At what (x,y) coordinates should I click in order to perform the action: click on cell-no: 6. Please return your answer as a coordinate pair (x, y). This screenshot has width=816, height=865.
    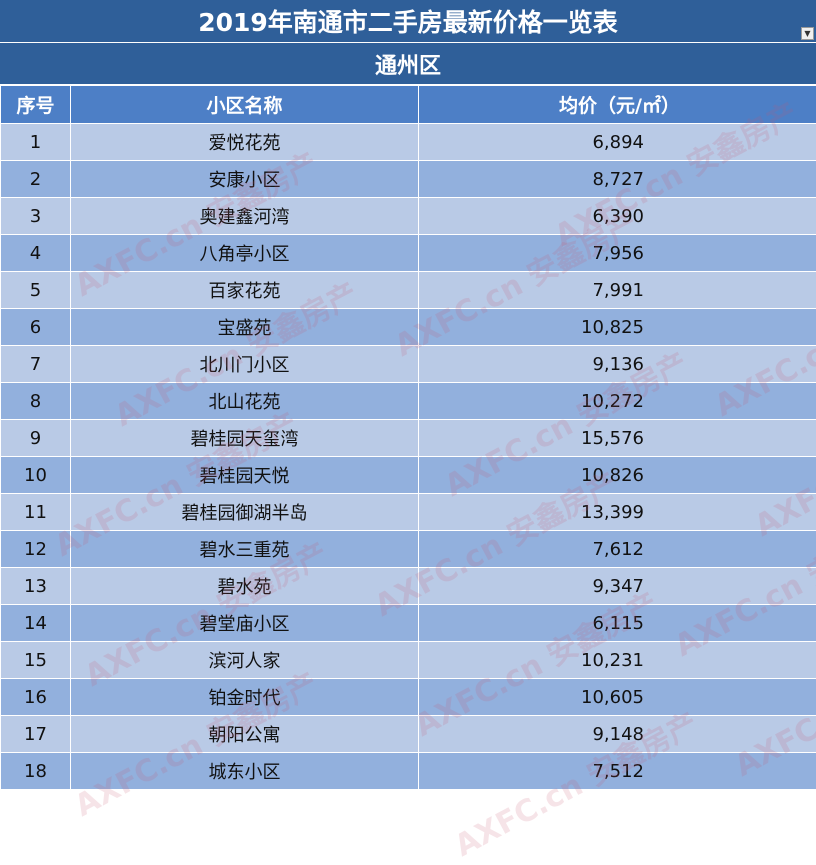
    Looking at the image, I should click on (36, 327).